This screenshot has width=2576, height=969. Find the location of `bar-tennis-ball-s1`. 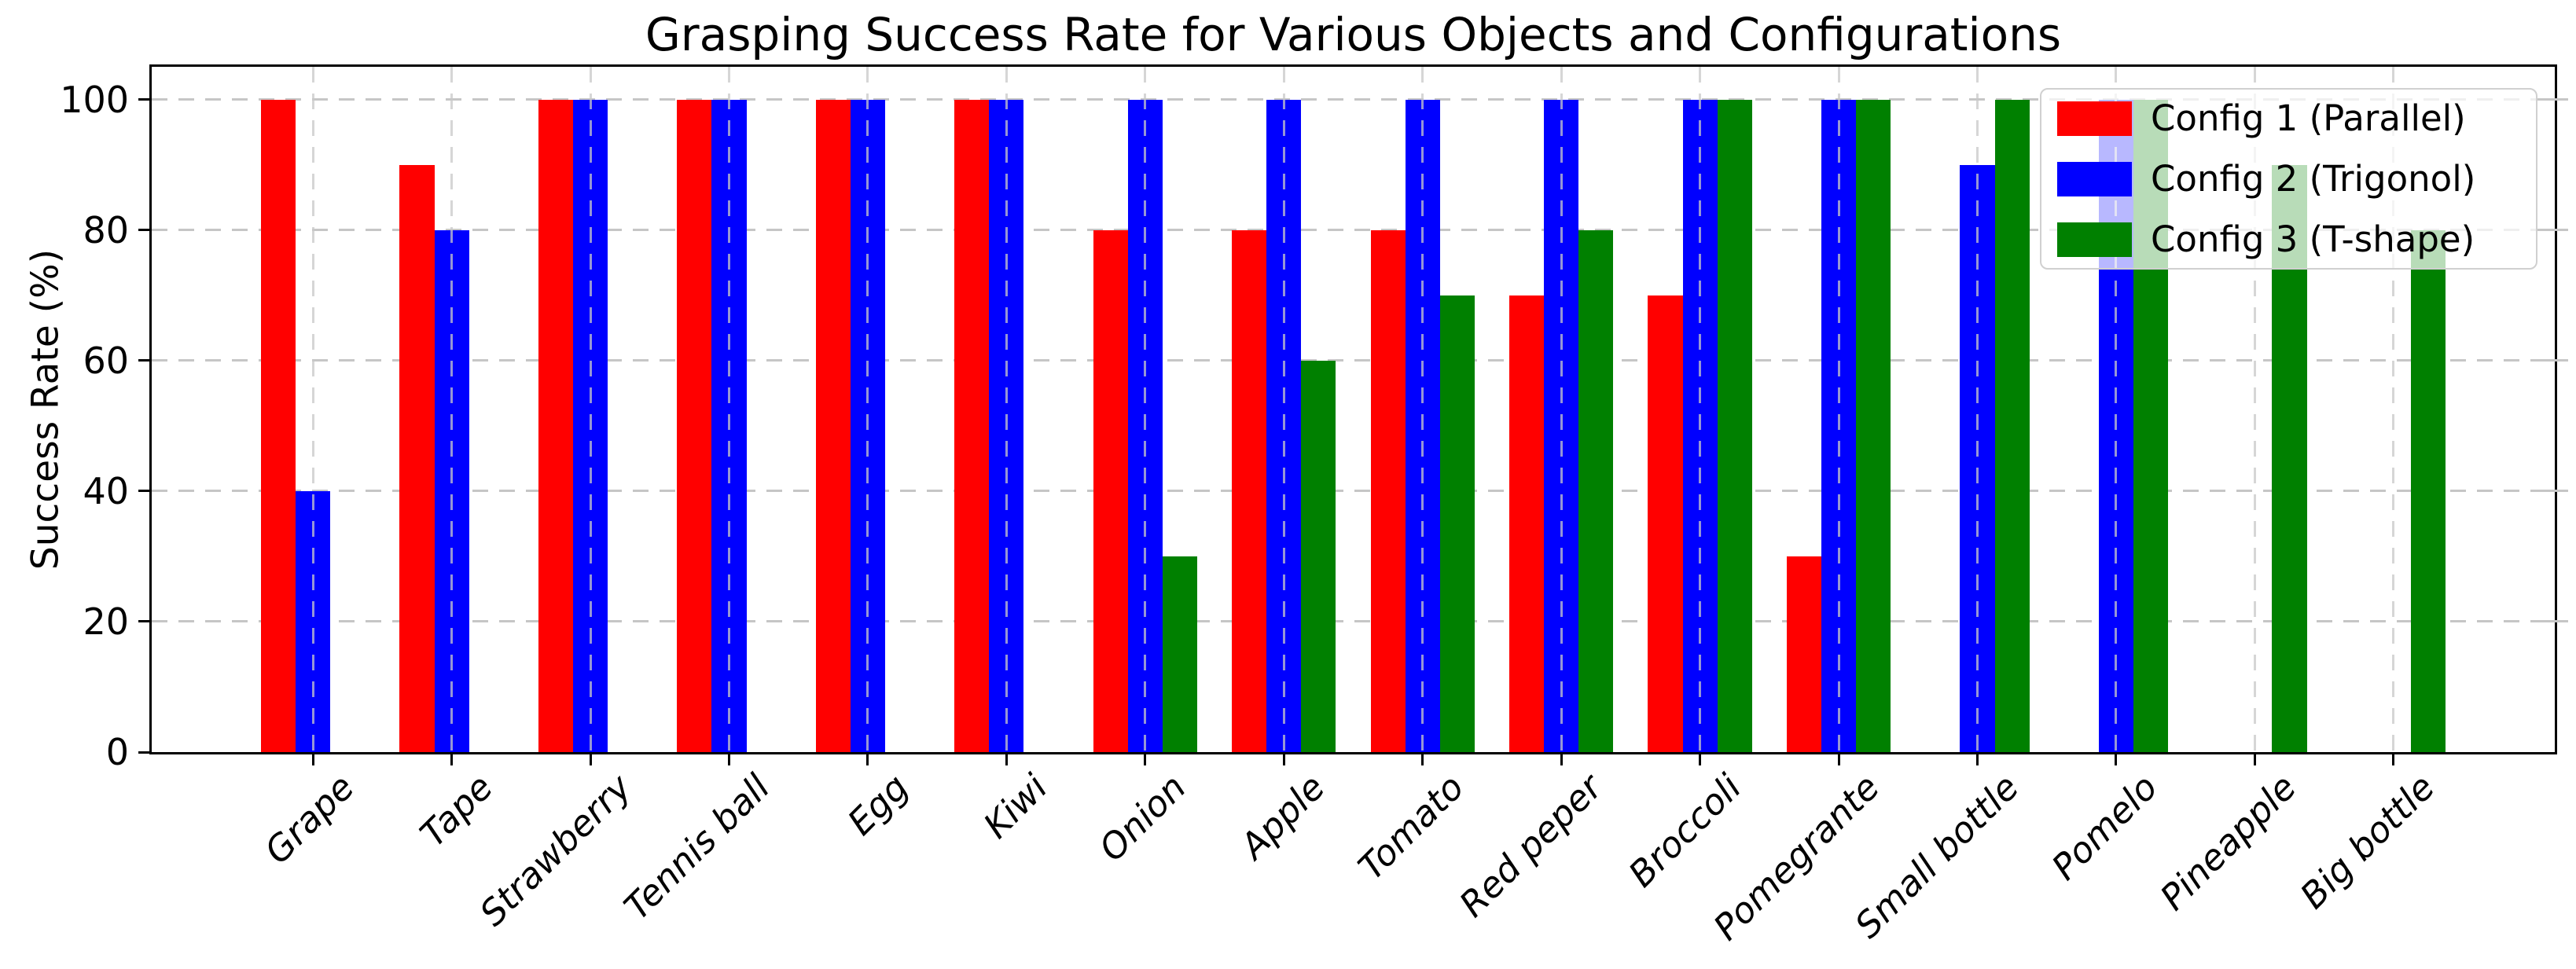

bar-tennis-ball-s1 is located at coordinates (694, 425).